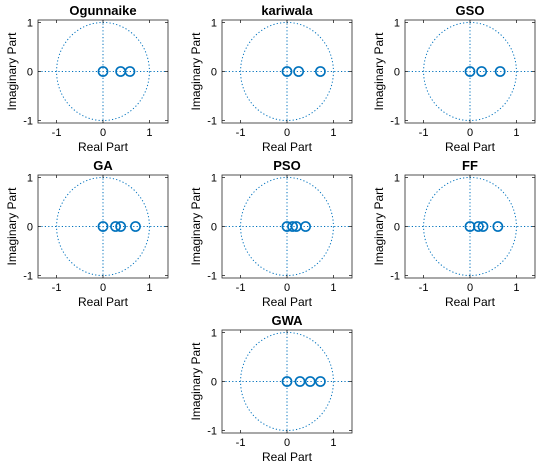 The width and height of the screenshot is (550, 472). Describe the element at coordinates (287, 320) in the screenshot. I see `subplot-title: GWA` at that location.